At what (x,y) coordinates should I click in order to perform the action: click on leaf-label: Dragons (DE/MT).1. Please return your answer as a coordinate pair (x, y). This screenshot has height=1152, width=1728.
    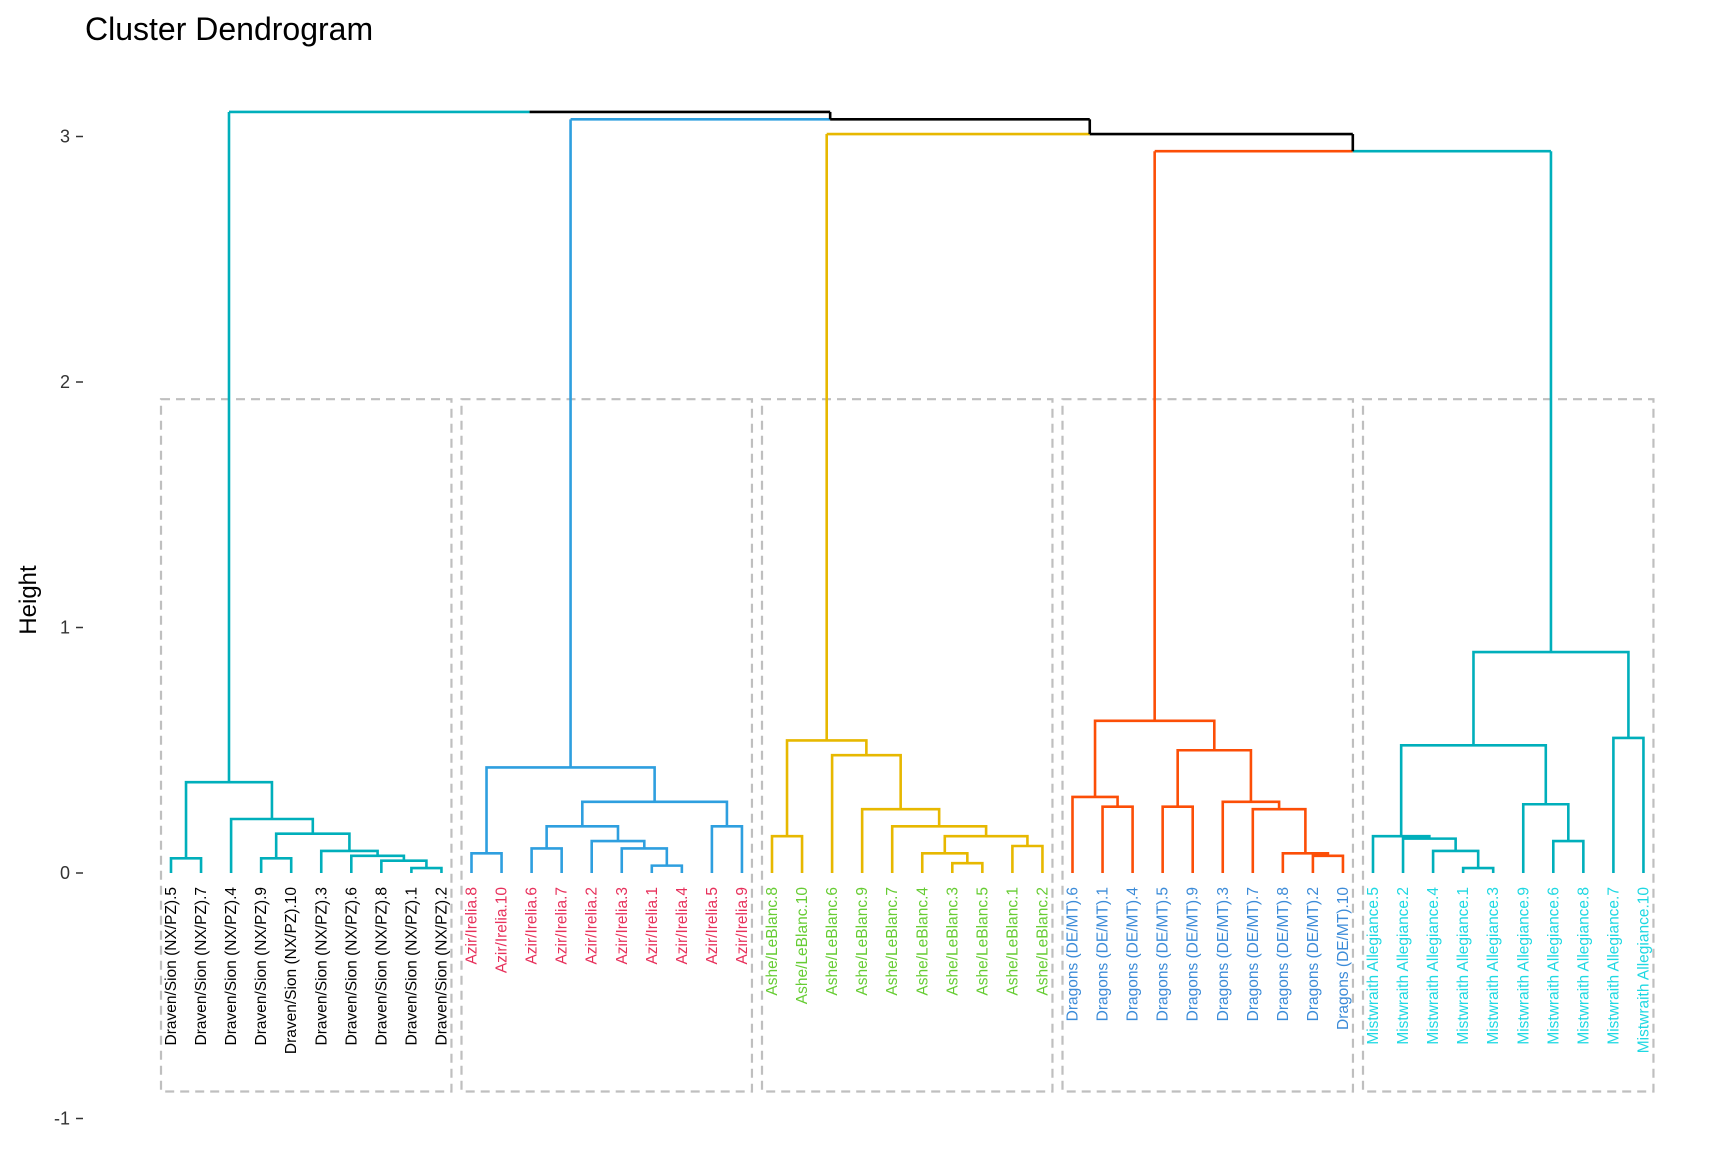
    Looking at the image, I should click on (1103, 954).